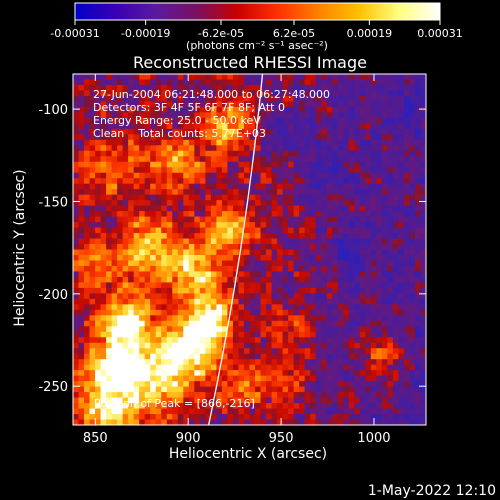 Image resolution: width=500 pixels, height=500 pixels. Describe the element at coordinates (188, 438) in the screenshot. I see `x-tick-label: 900` at that location.